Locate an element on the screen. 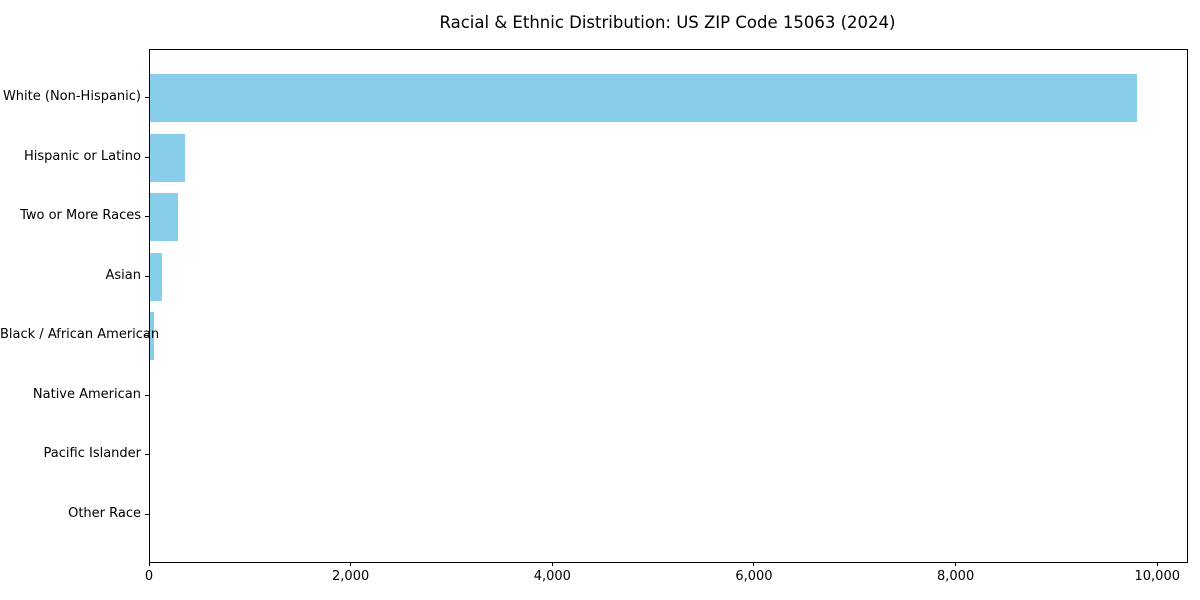 The image size is (1200, 600). xtick-label-2000: 2,000 is located at coordinates (351, 576).